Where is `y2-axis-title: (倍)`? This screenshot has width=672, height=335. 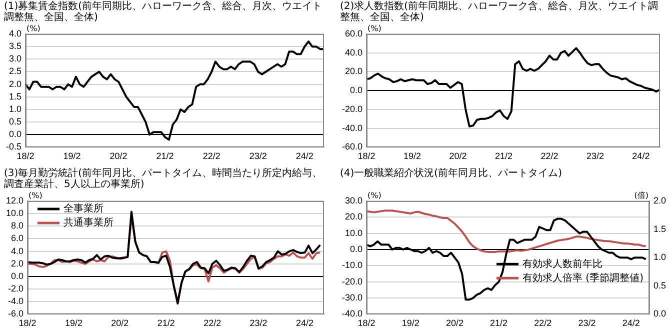 y2-axis-title: (倍) is located at coordinates (641, 195).